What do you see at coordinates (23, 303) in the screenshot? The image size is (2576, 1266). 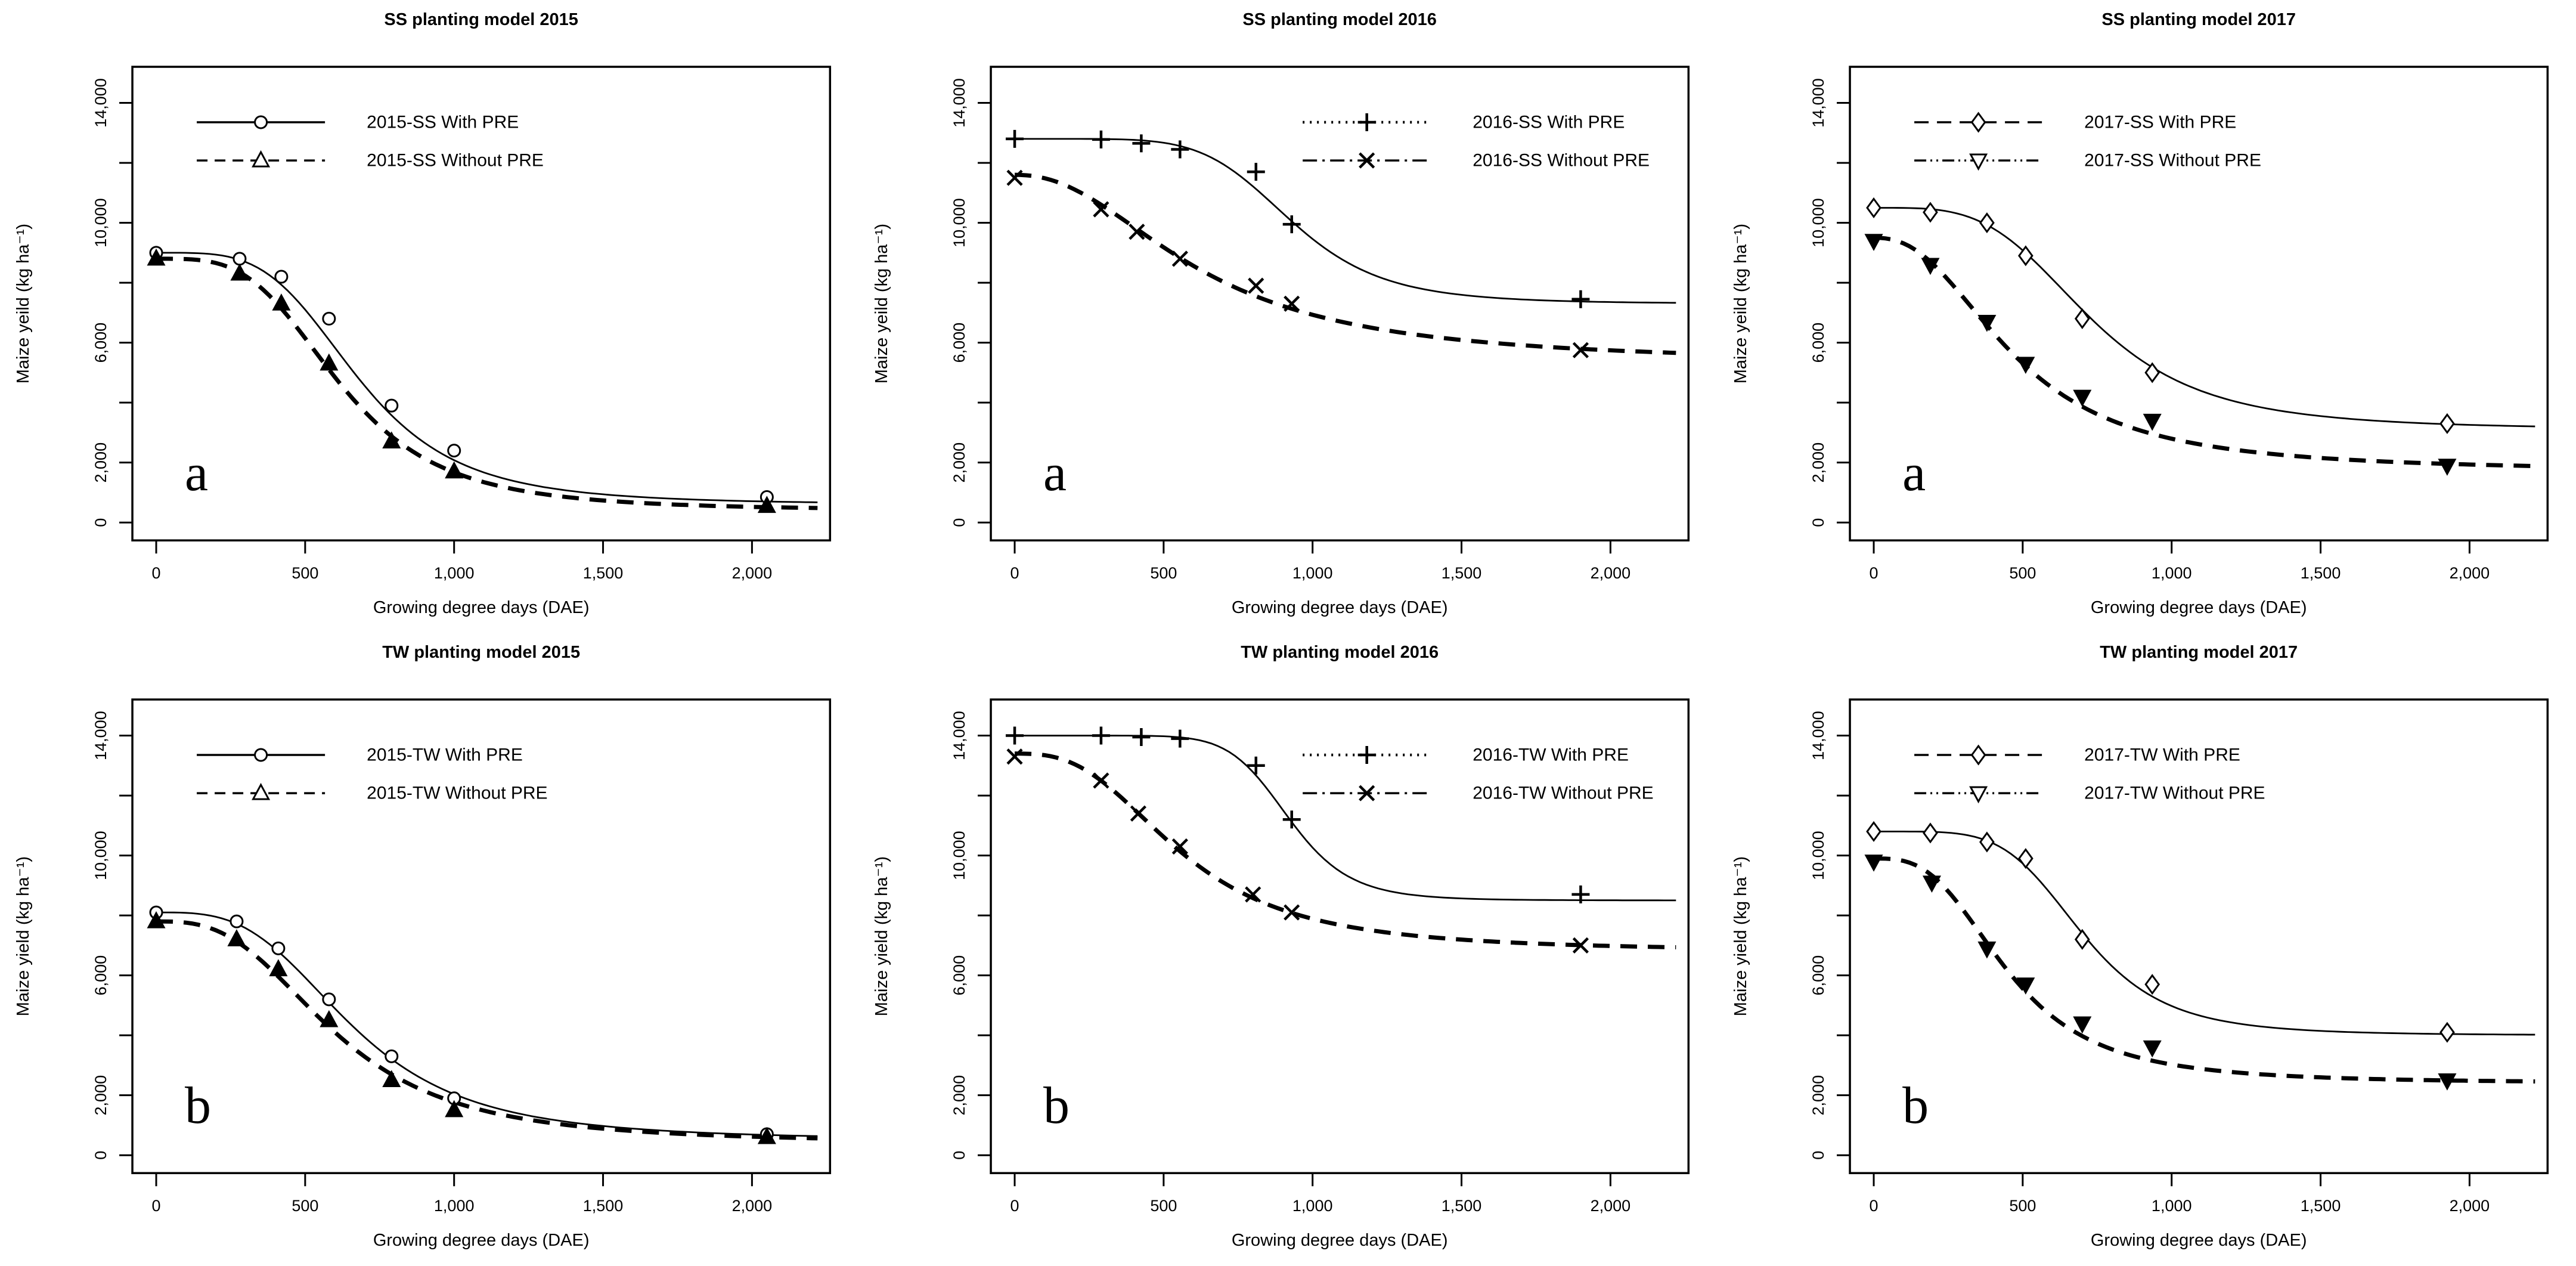 I see `y-axis-label: Maize yeild (kg ha⁻¹)` at bounding box center [23, 303].